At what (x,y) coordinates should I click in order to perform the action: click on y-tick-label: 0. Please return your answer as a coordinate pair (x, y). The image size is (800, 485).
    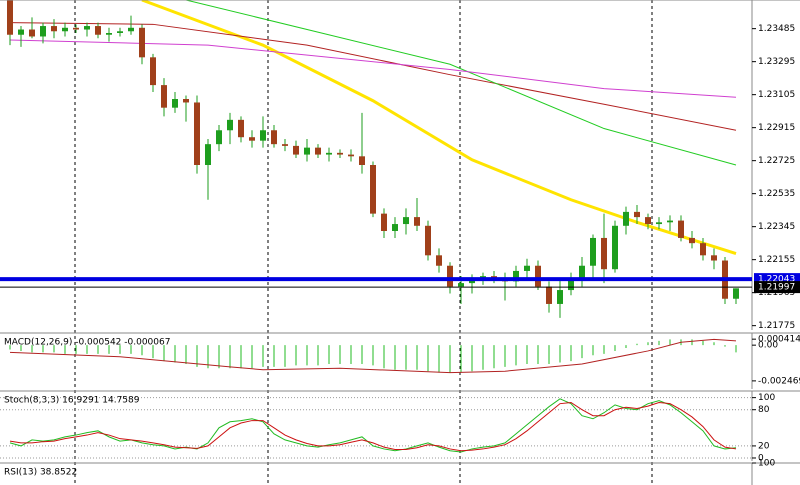
    Looking at the image, I should click on (761, 458).